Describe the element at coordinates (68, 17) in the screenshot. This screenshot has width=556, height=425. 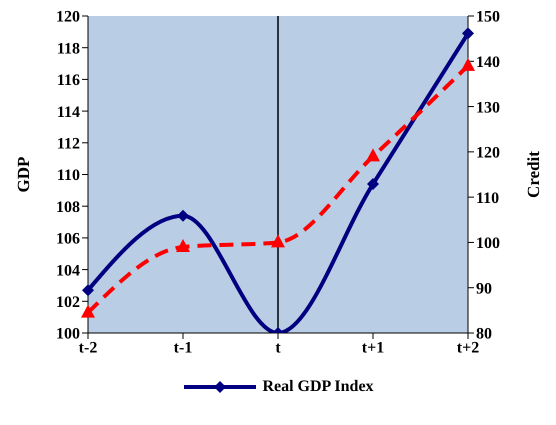
I see `y-tick-label: 120` at that location.